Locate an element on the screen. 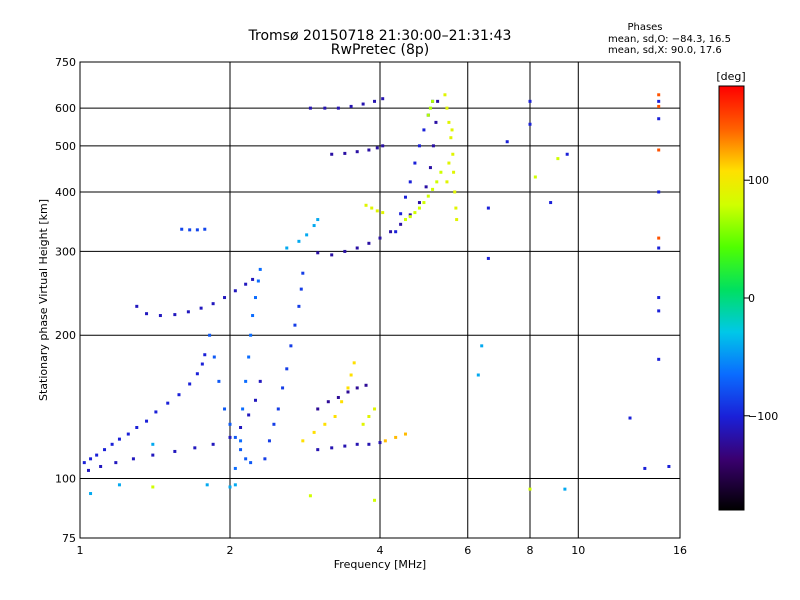  y-axis-label: Stationary phase Virtual Height [km] is located at coordinates (43, 300).